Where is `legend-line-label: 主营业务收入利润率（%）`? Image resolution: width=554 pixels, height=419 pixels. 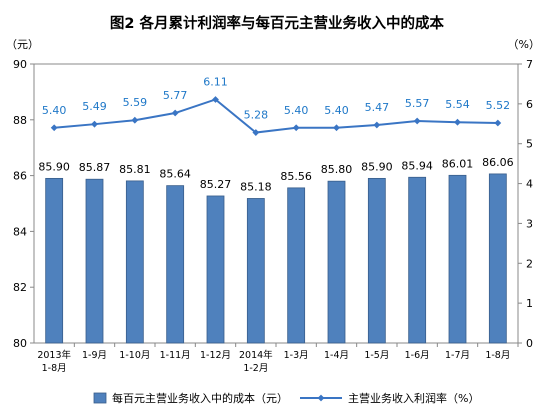
legend-line-label: 主营业务收入利润率（%） is located at coordinates (413, 398).